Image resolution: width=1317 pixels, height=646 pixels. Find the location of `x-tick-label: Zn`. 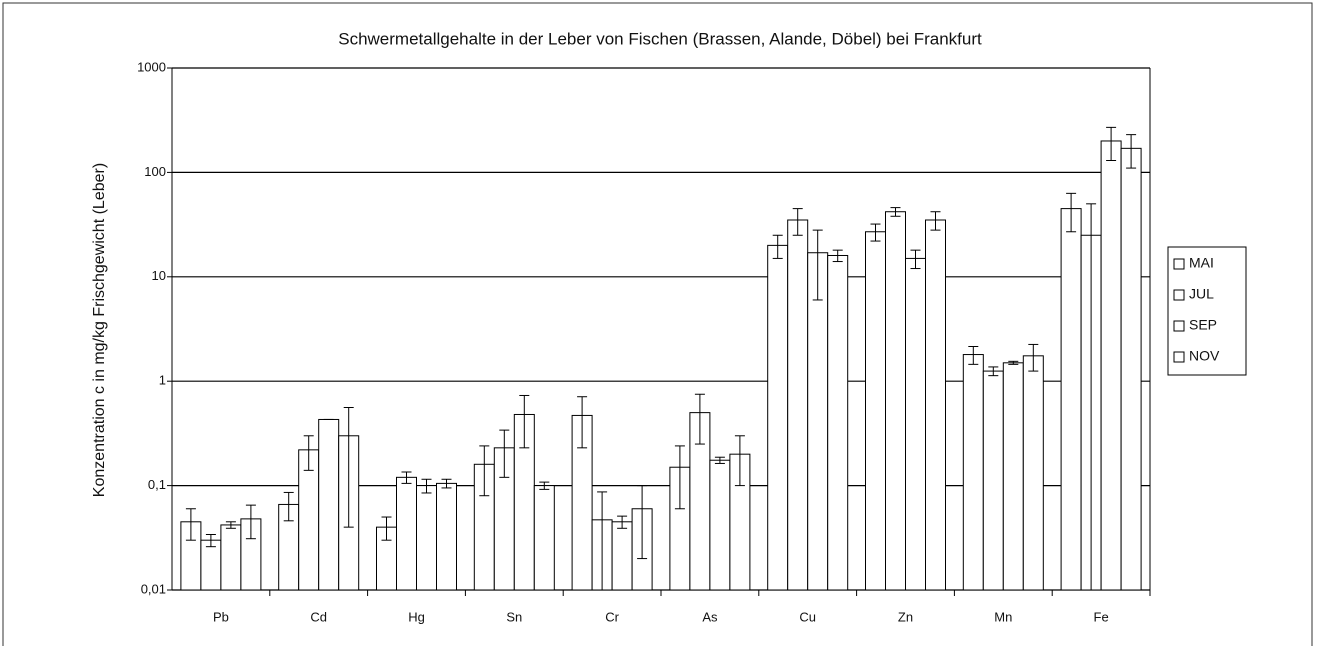

x-tick-label: Zn is located at coordinates (905, 616).